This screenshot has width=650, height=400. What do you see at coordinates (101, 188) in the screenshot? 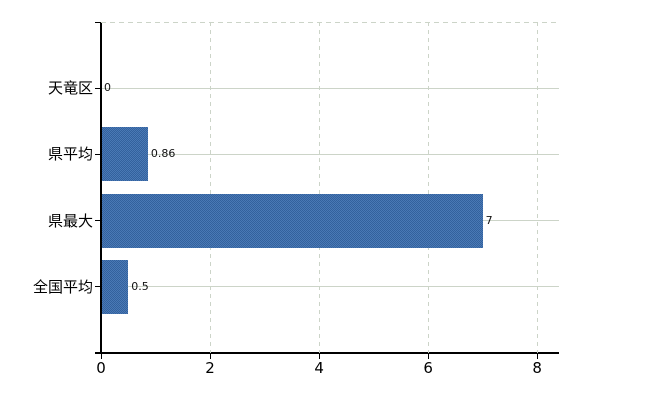
I see `y-axis-line` at bounding box center [101, 188].